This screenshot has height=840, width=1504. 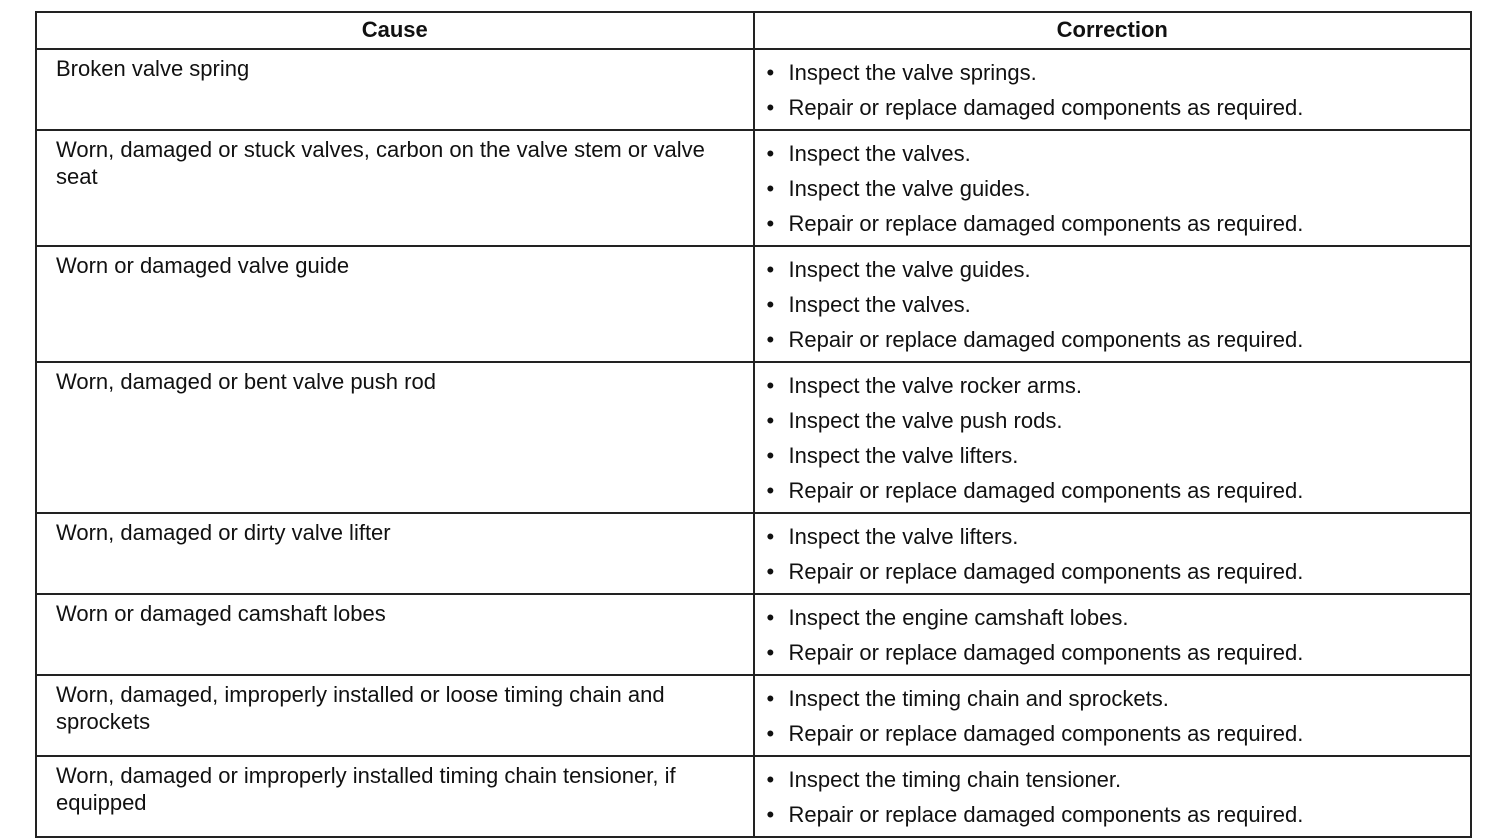 What do you see at coordinates (1114, 72) in the screenshot?
I see `correction-item: Inspect the valve springs.` at bounding box center [1114, 72].